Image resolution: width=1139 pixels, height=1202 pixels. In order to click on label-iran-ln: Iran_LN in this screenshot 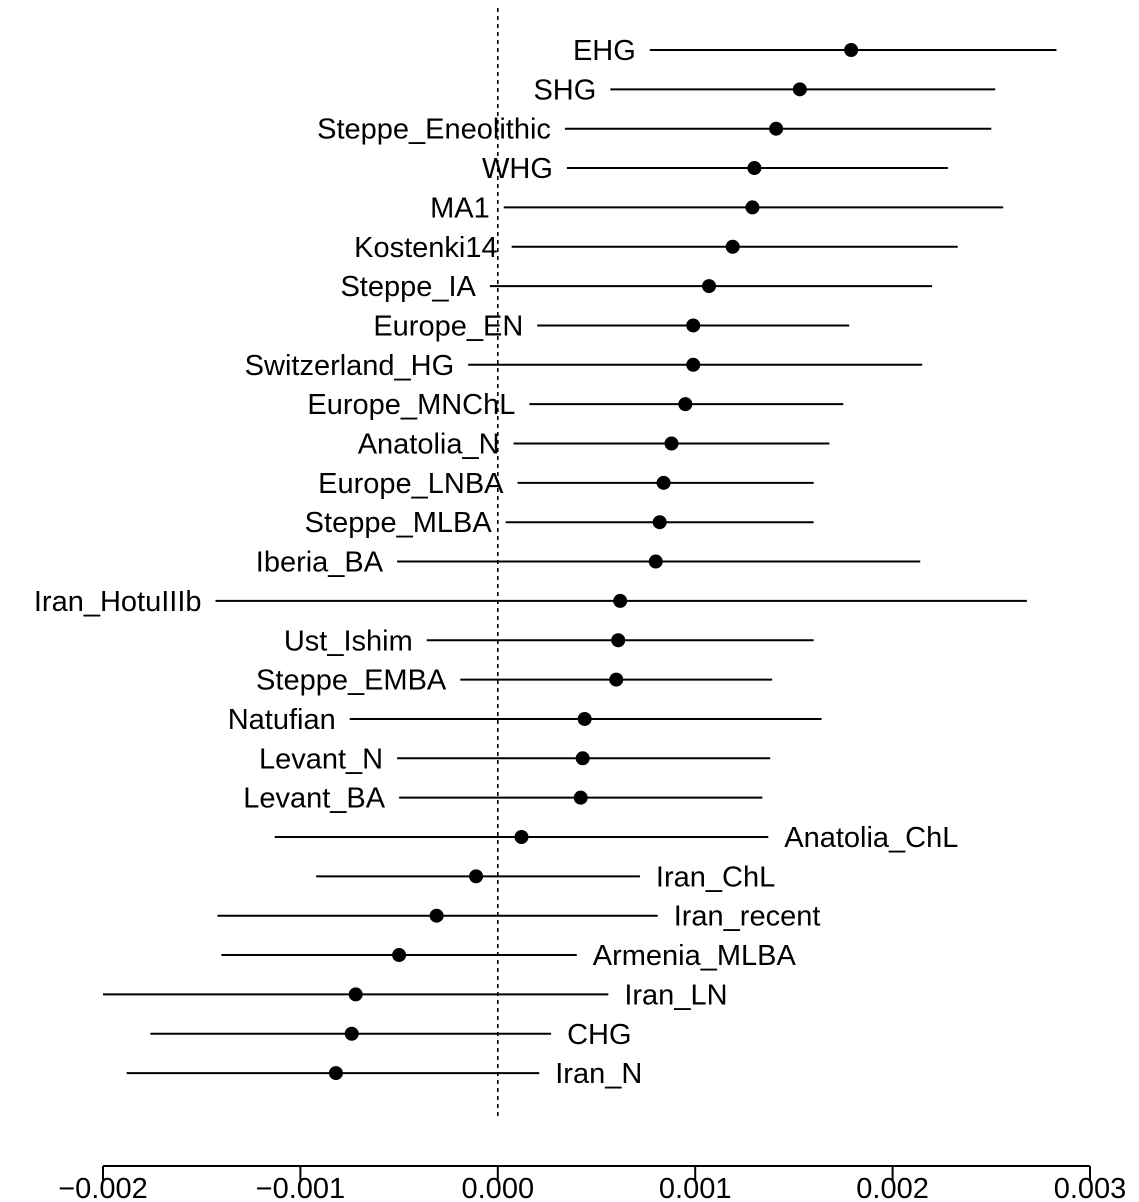, I will do `click(675, 995)`.